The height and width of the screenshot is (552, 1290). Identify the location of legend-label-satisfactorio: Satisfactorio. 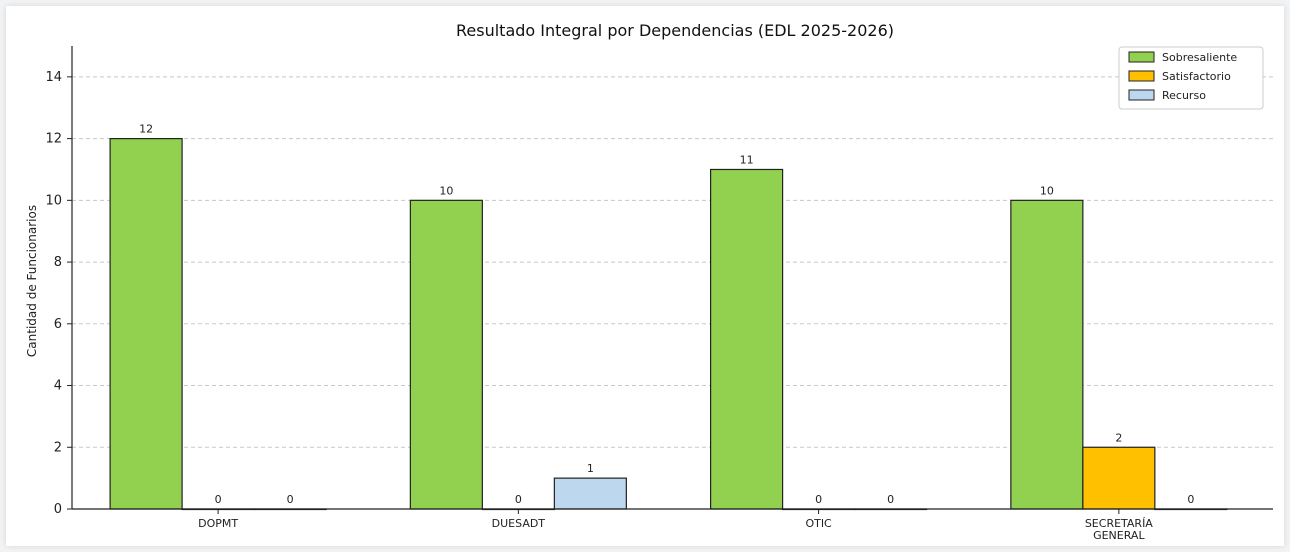
(1196, 76).